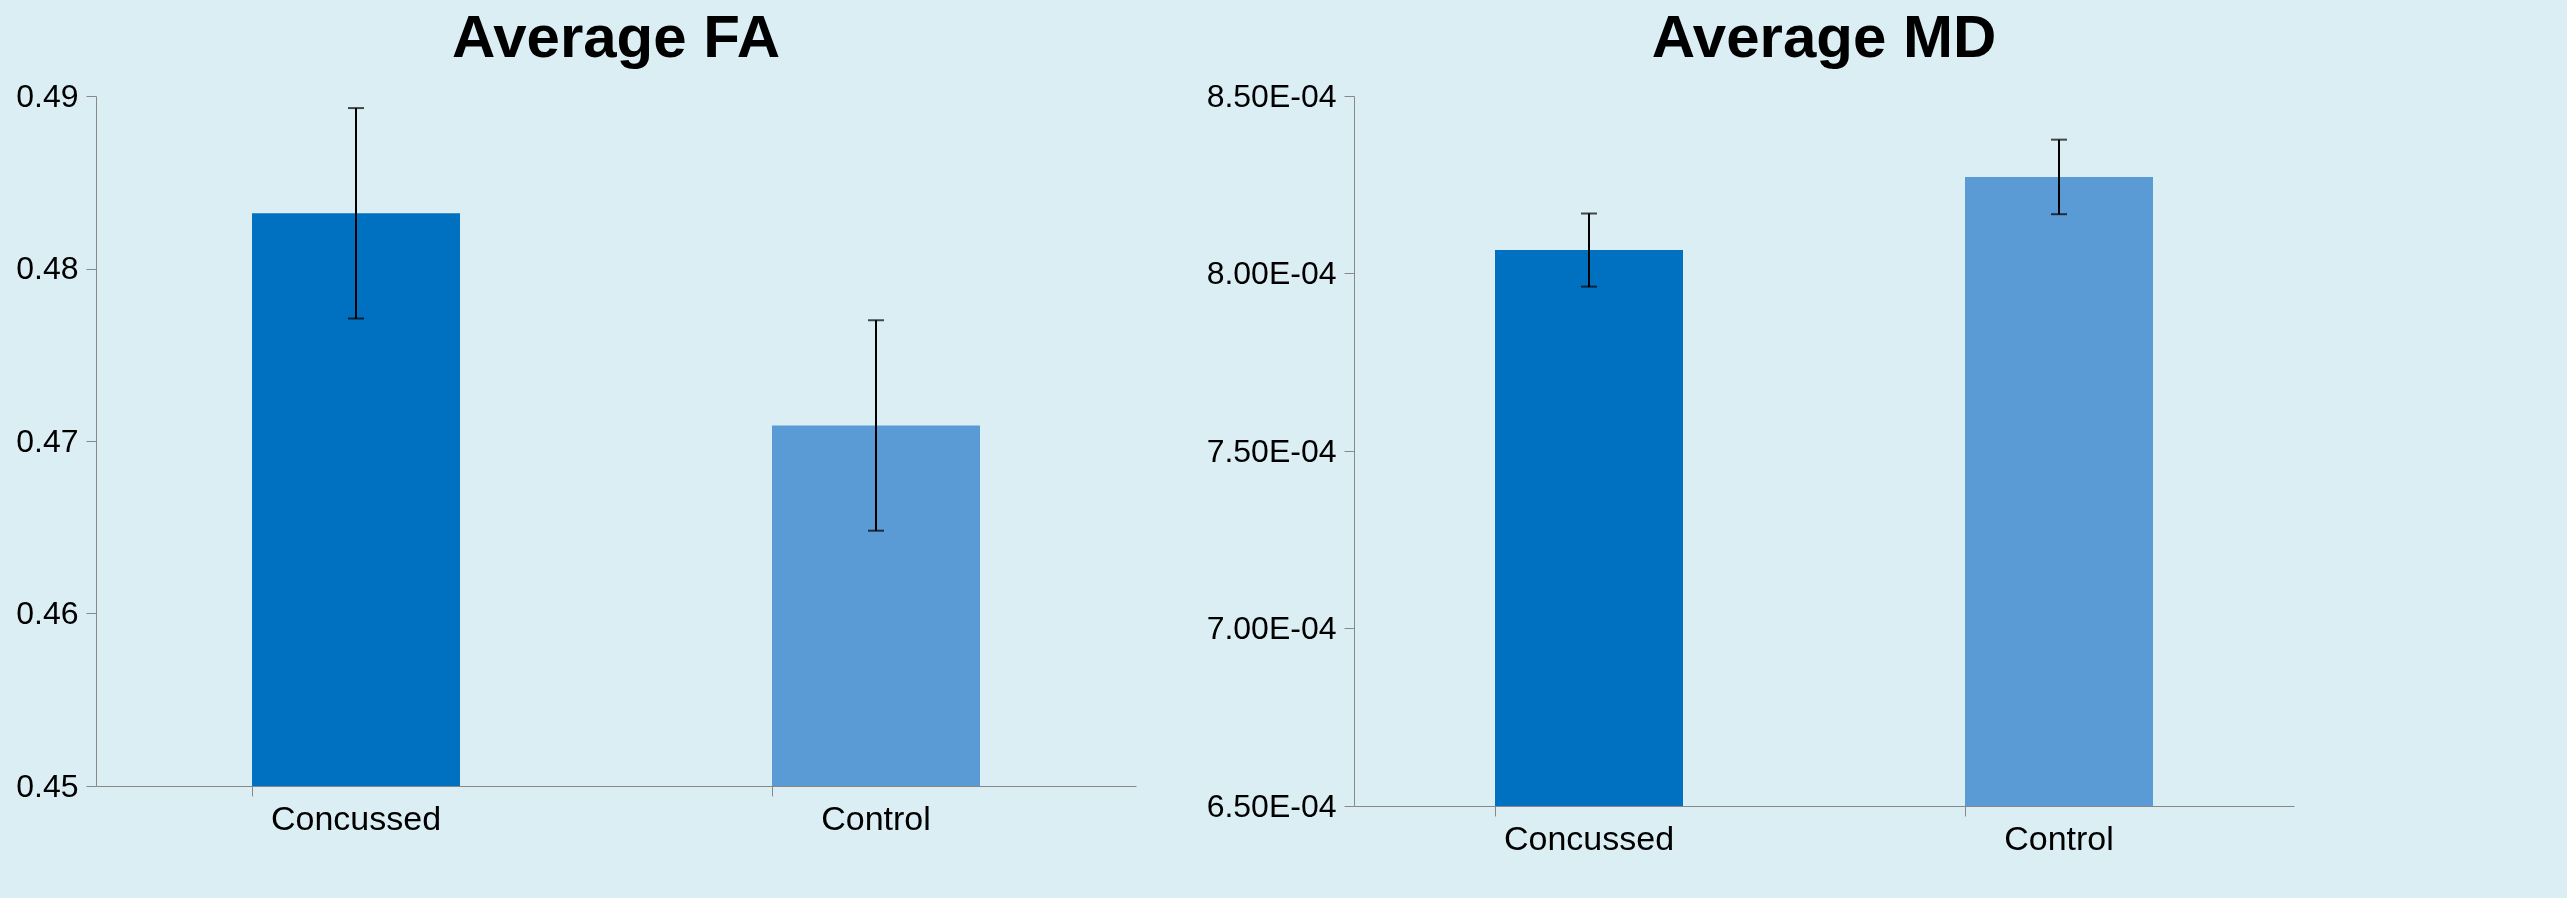 The width and height of the screenshot is (2567, 898). I want to click on y-tick-label: 7.00E-04, so click(1271, 628).